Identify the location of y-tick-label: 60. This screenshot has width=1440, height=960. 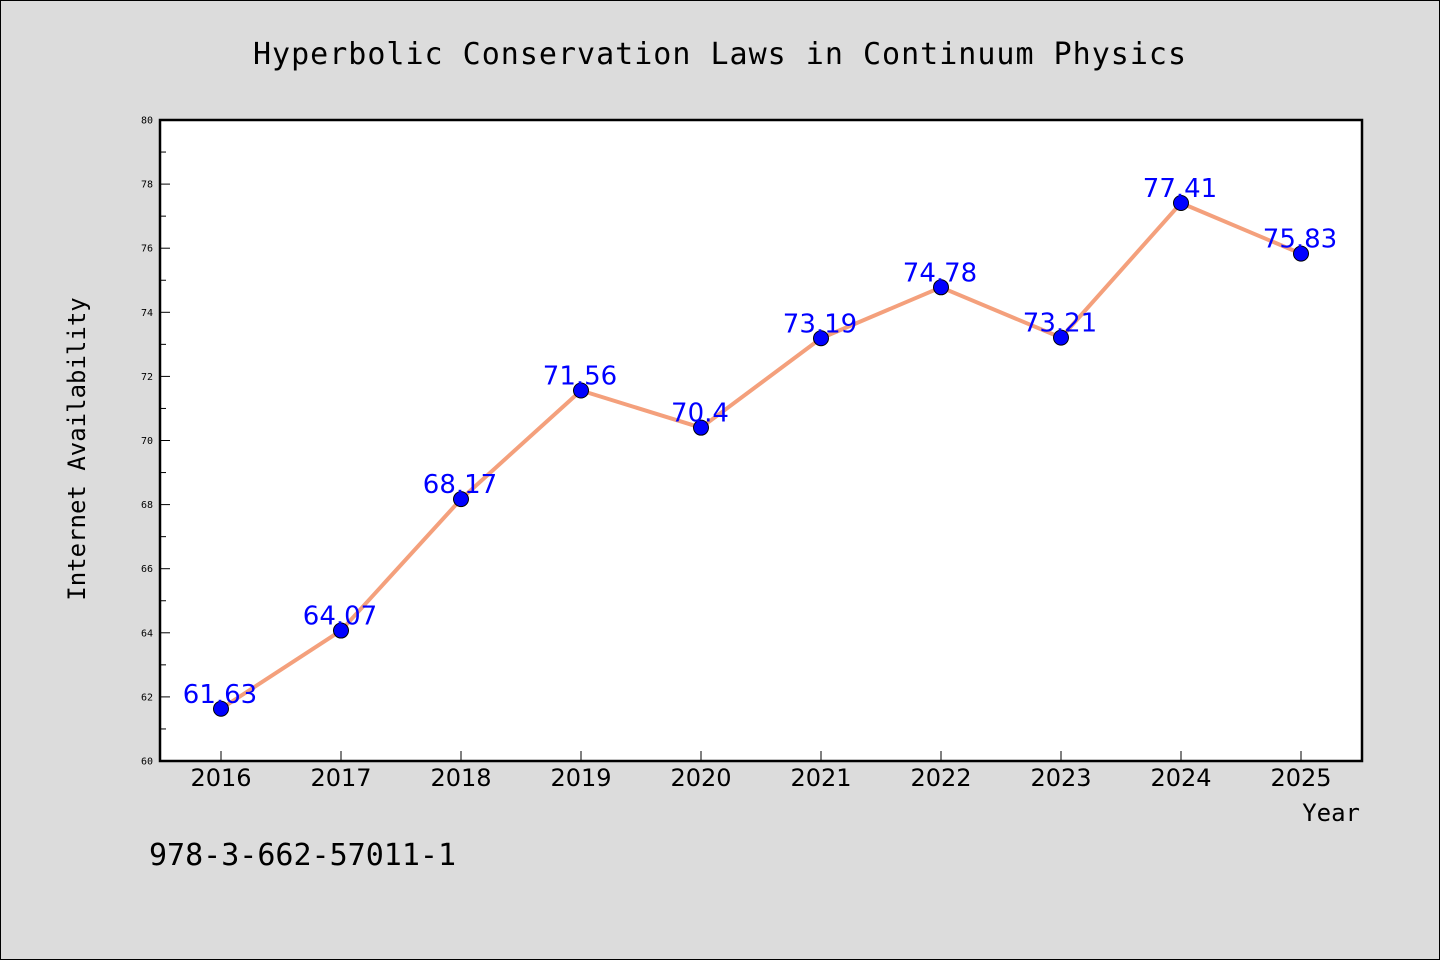
(147, 762).